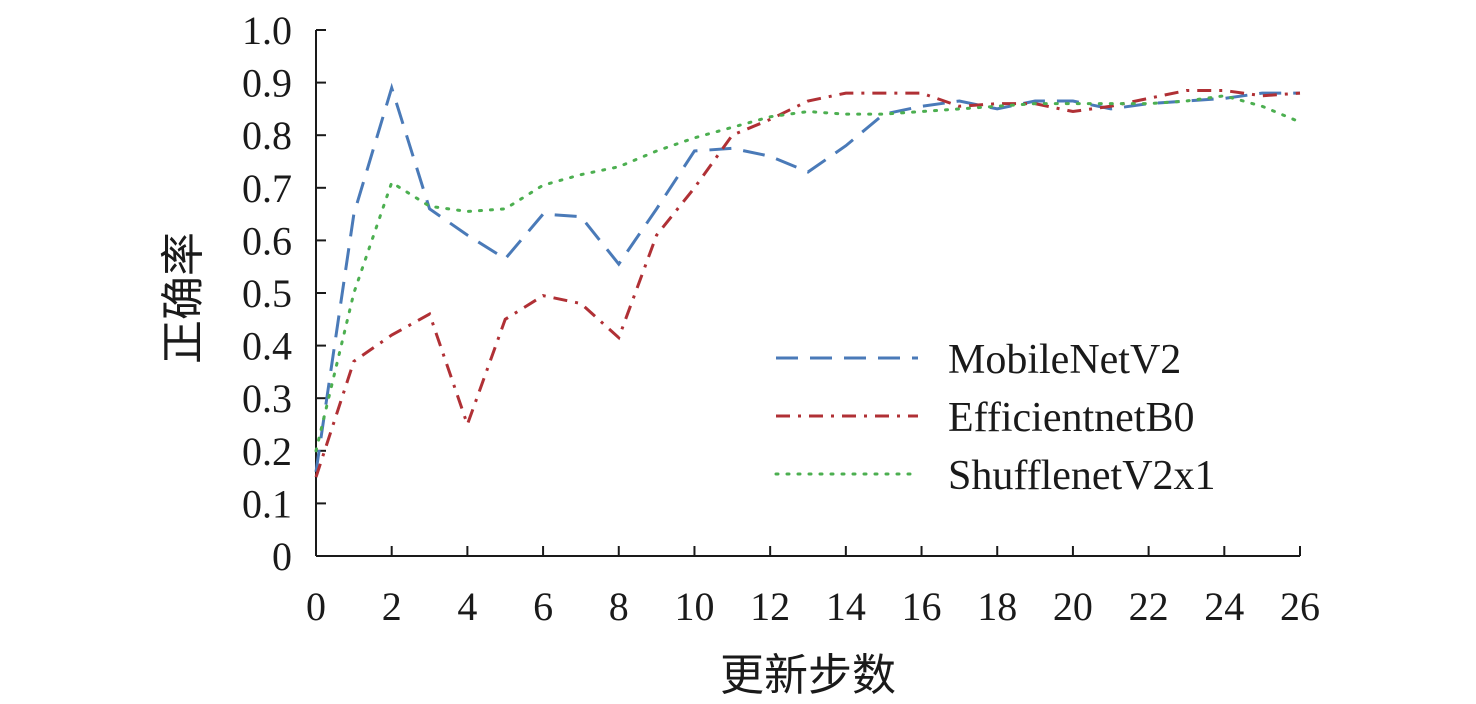  I want to click on x-axis-label: 更新步数, so click(808, 675).